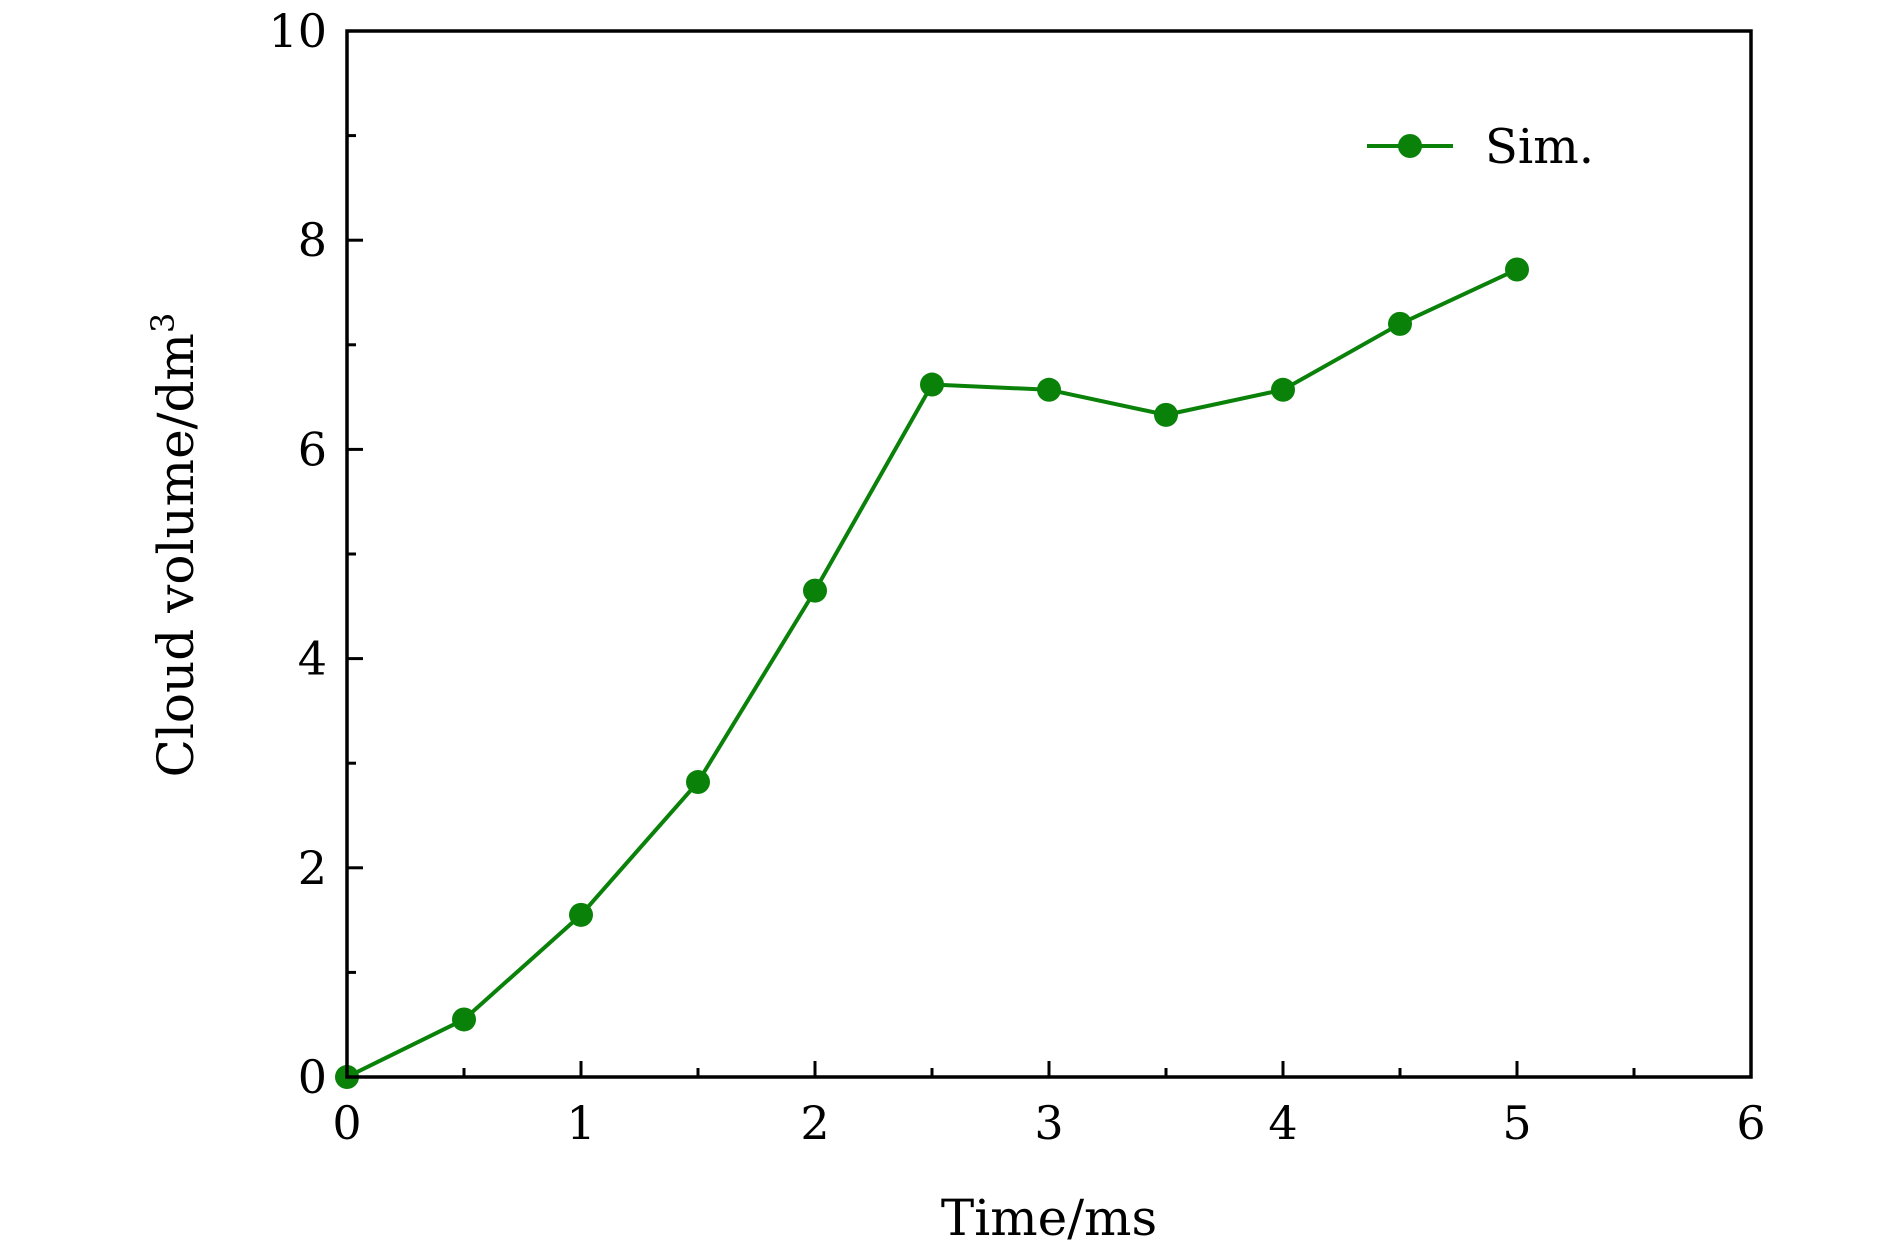  Describe the element at coordinates (1049, 1218) in the screenshot. I see `x-axis-title: Time/ms` at that location.